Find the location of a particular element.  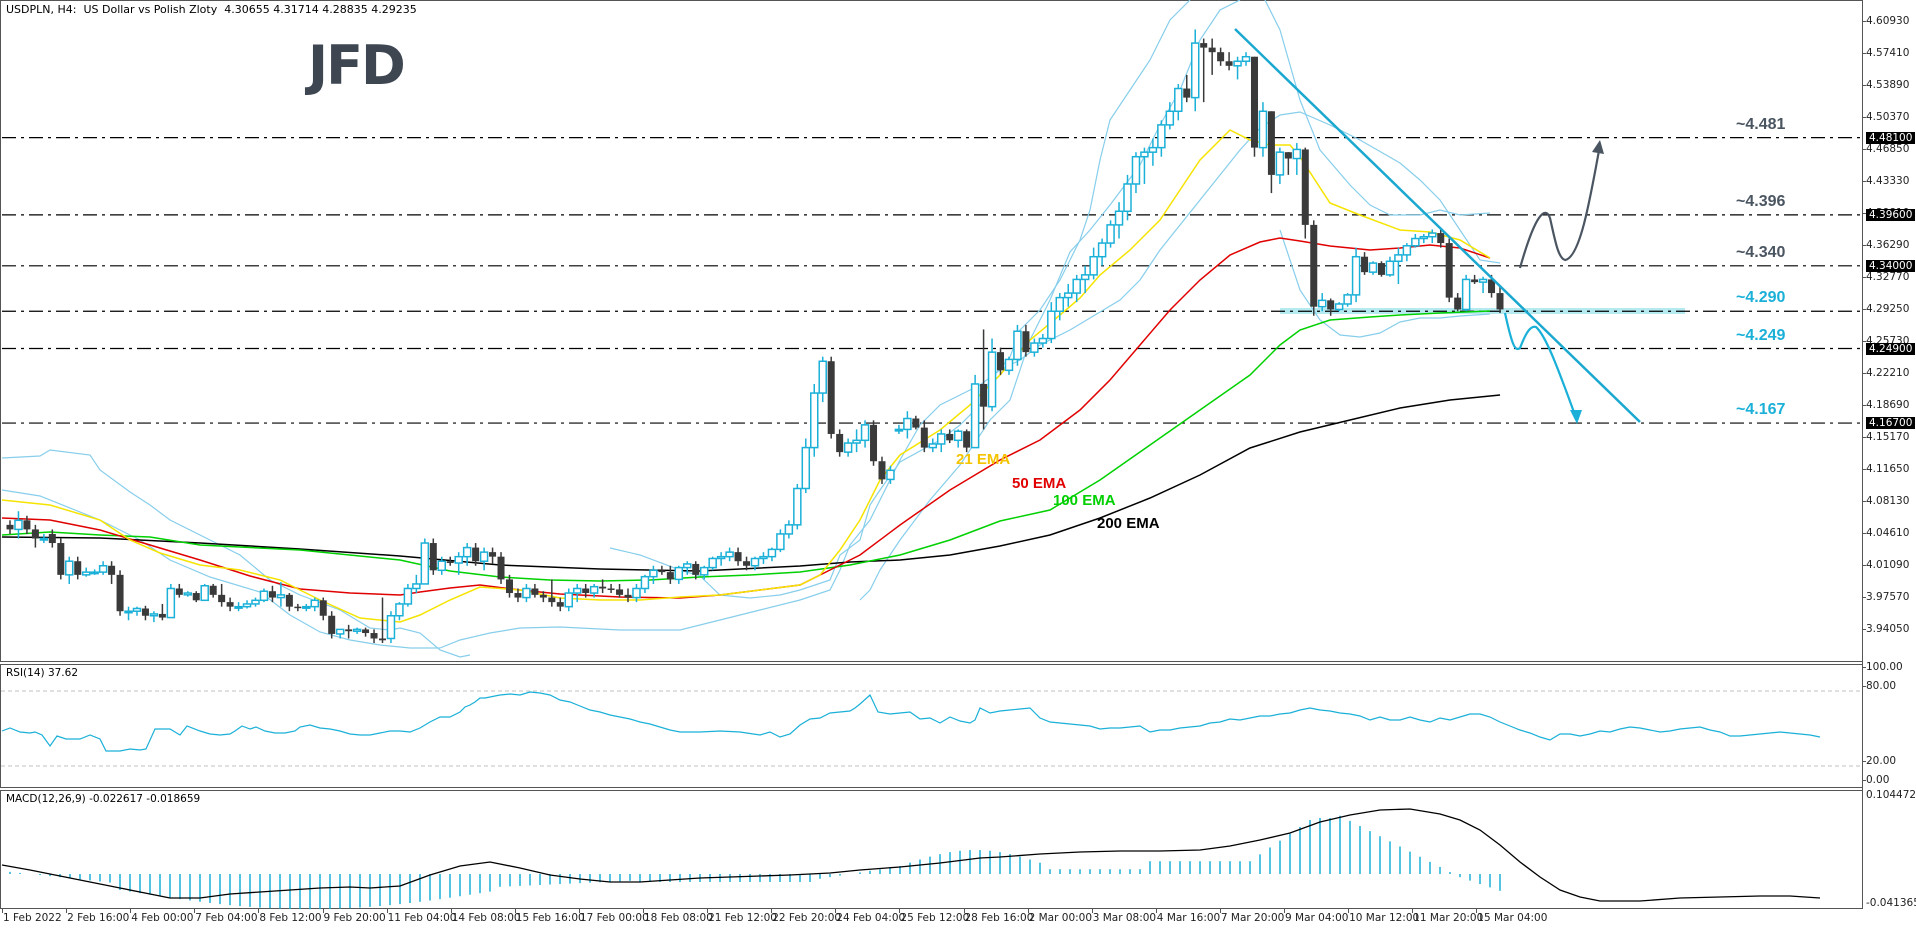

level-label: ~4.167 is located at coordinates (1761, 410).